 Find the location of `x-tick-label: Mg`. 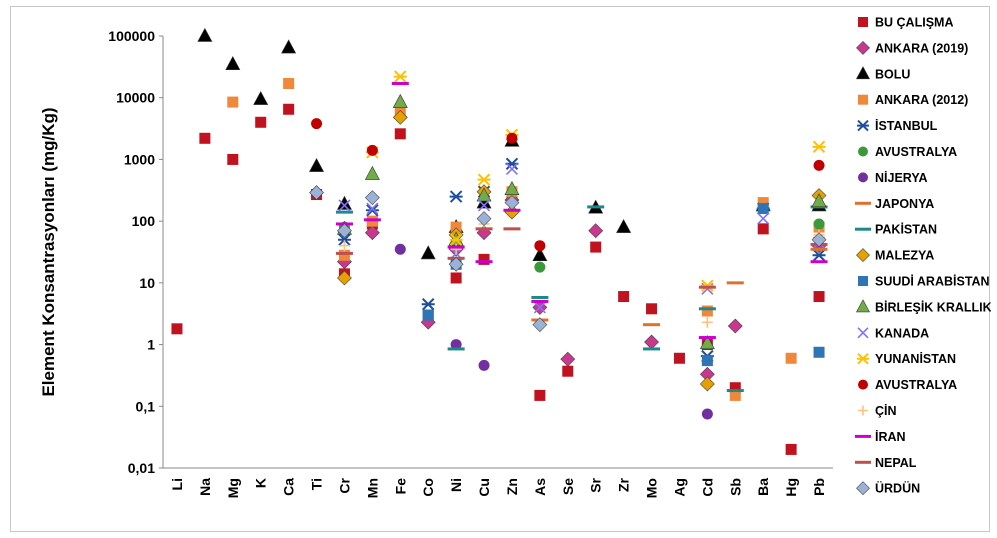

x-tick-label: Mg is located at coordinates (233, 488).